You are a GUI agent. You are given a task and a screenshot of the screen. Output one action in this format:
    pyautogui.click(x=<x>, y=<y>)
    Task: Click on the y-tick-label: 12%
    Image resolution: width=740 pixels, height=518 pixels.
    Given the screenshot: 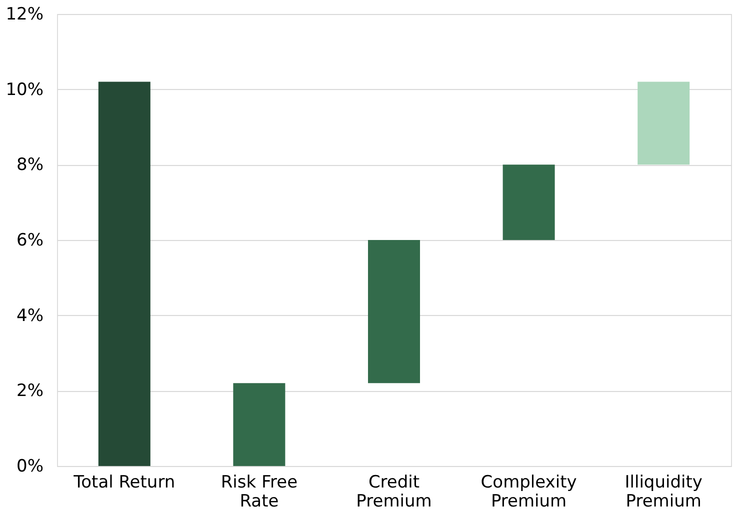 What is the action you would take?
    pyautogui.click(x=25, y=14)
    